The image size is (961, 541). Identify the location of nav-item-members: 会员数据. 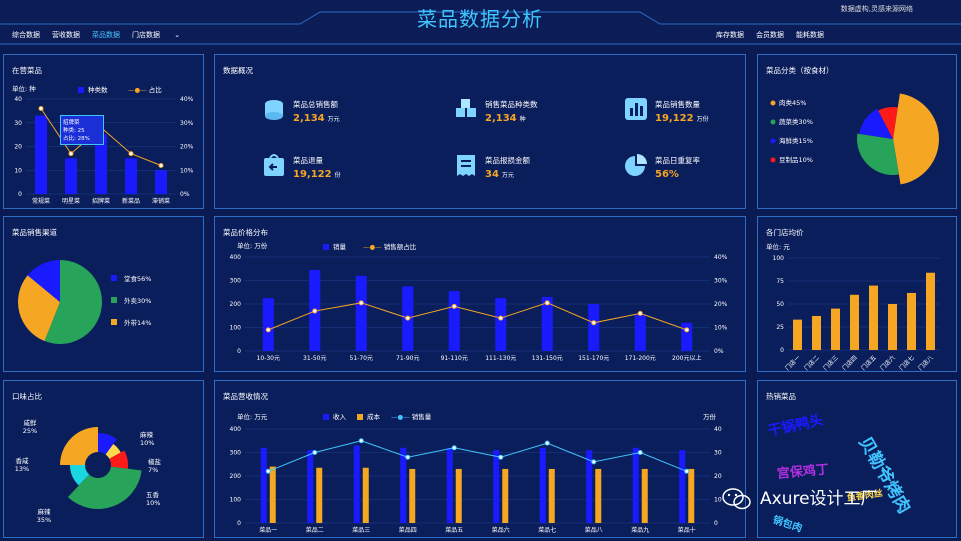
(770, 35).